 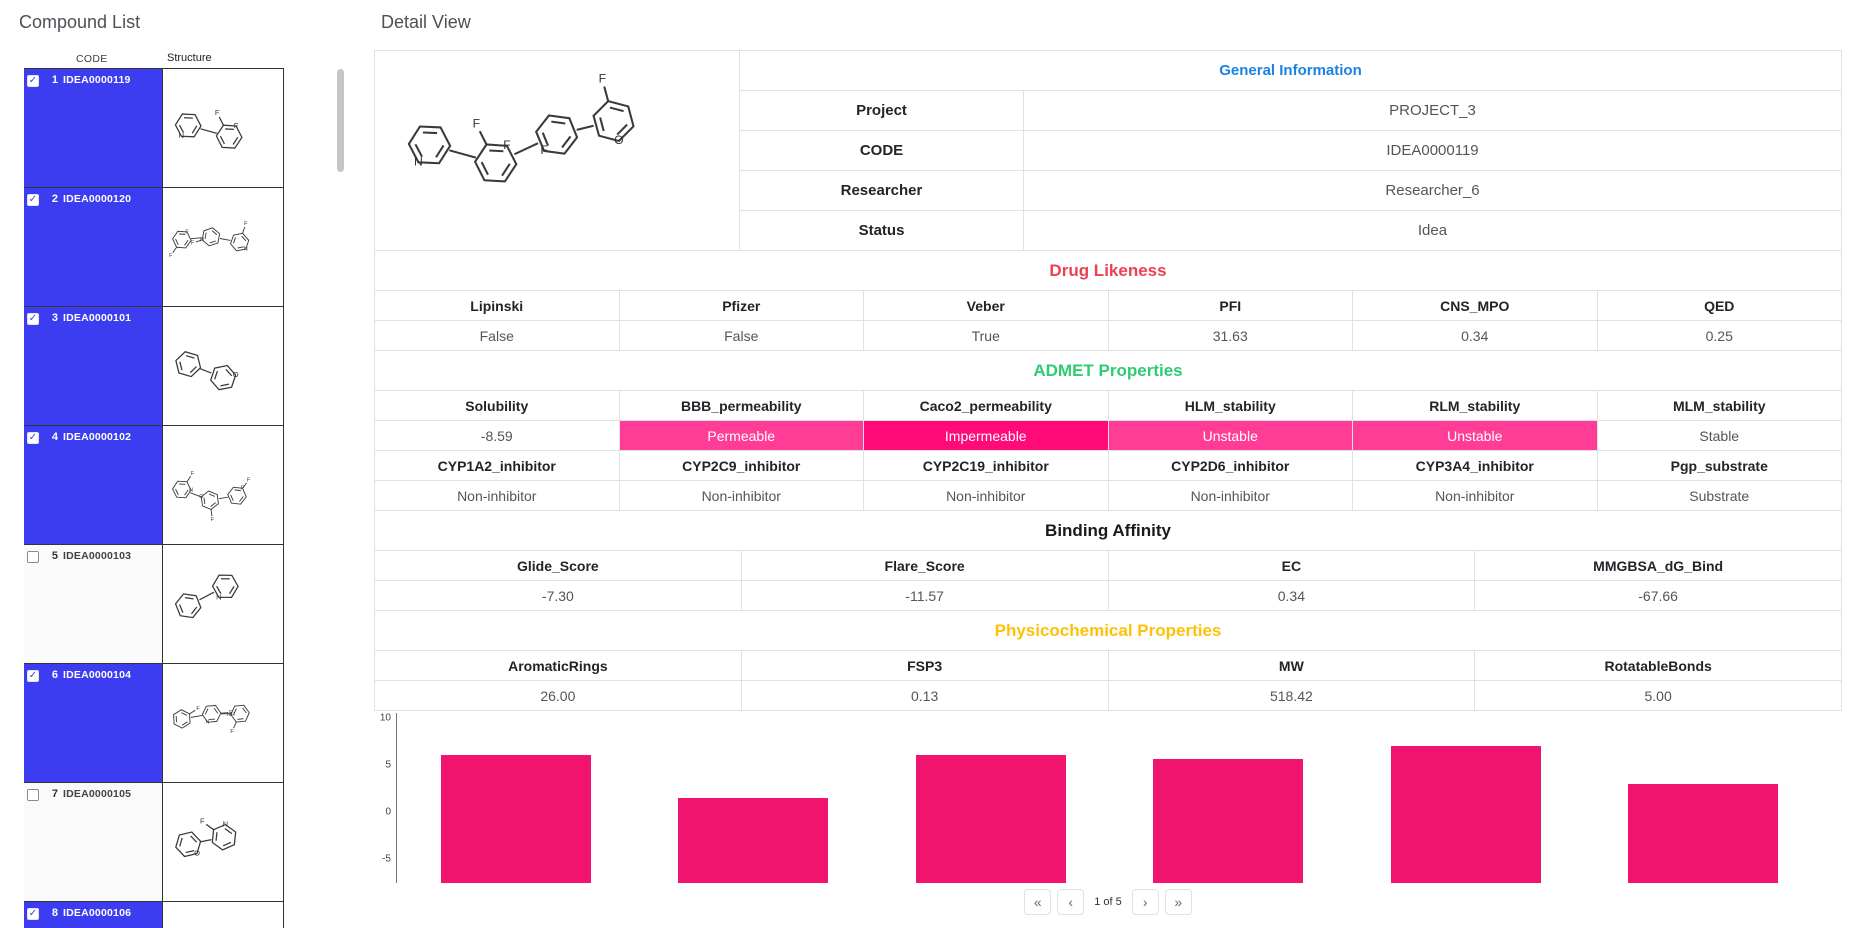 What do you see at coordinates (924, 595) in the screenshot?
I see `value-cell: -11.57` at bounding box center [924, 595].